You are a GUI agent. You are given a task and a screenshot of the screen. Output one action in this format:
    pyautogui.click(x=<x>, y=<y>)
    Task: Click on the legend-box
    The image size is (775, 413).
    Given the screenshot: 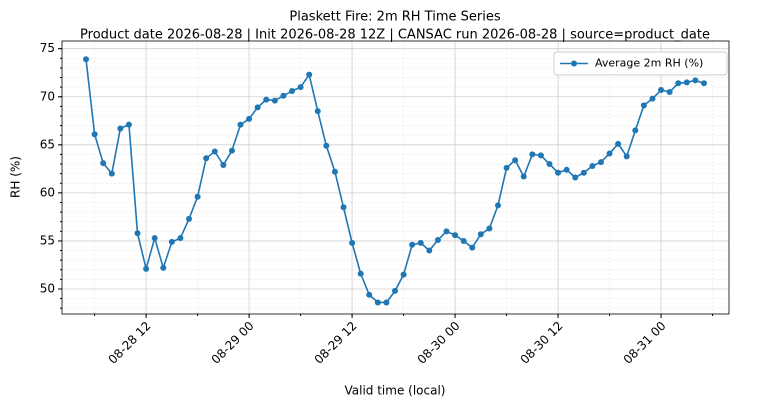 What is the action you would take?
    pyautogui.click(x=640, y=63)
    